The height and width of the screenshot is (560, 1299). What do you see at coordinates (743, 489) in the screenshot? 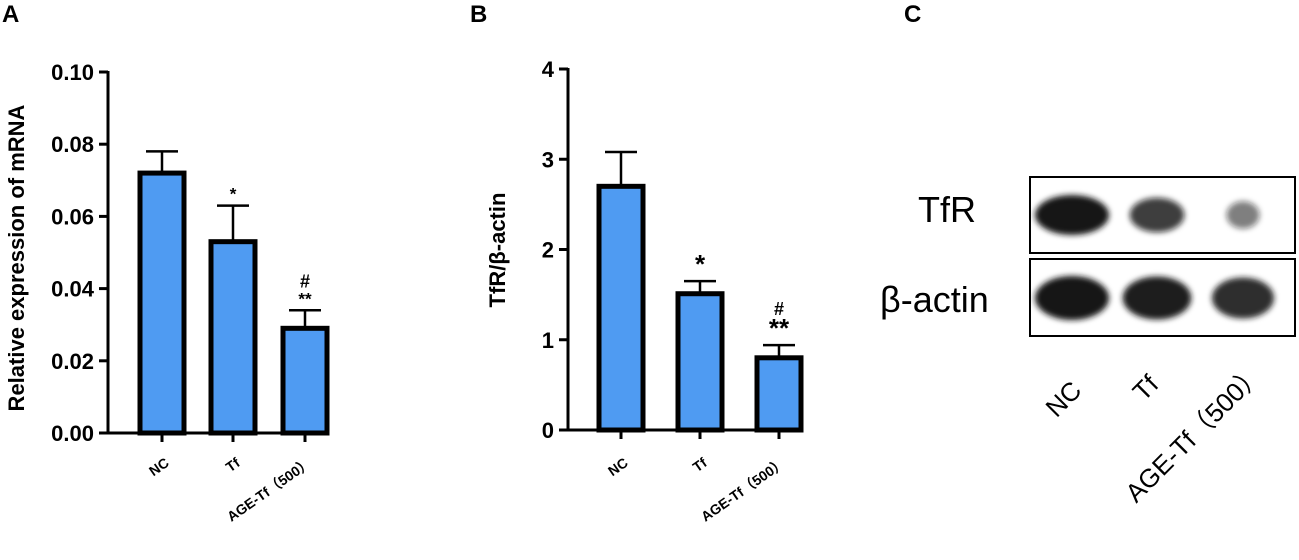
I see `category-label: AGE-Tf（500）` at bounding box center [743, 489].